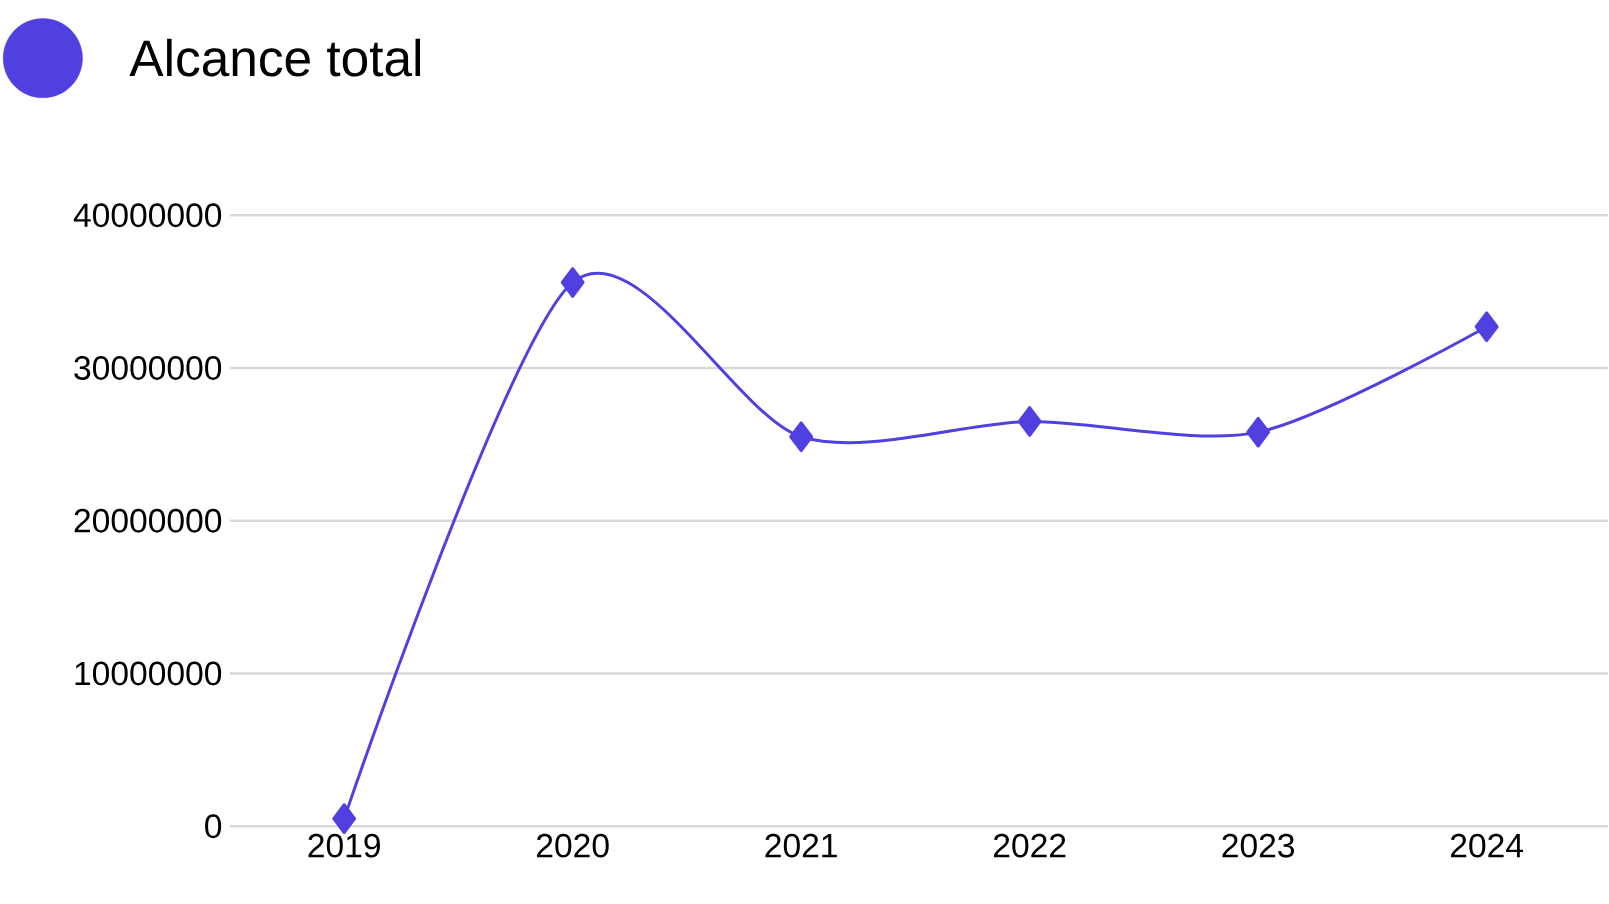 The image size is (1609, 904). Describe the element at coordinates (344, 845) in the screenshot. I see `x-tick-label: 2019` at that location.